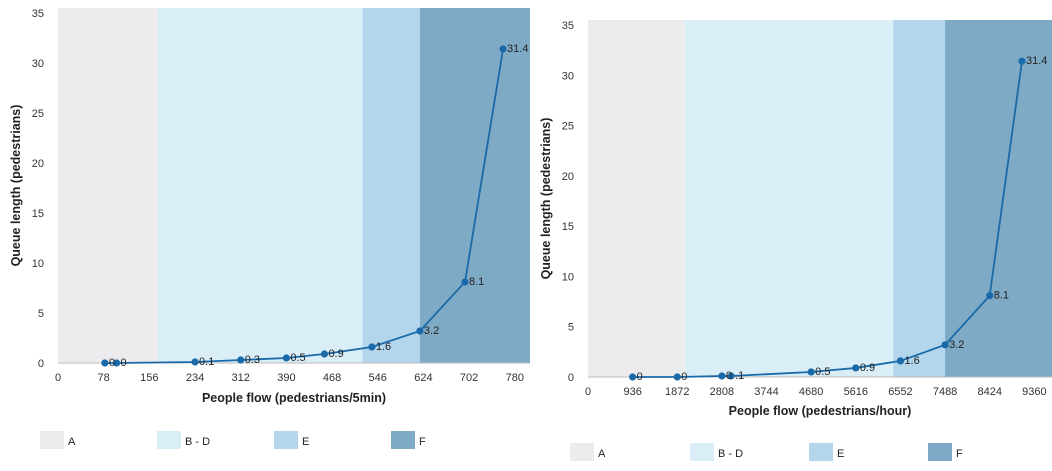  I want to click on y-tick-label: 25, so click(568, 127).